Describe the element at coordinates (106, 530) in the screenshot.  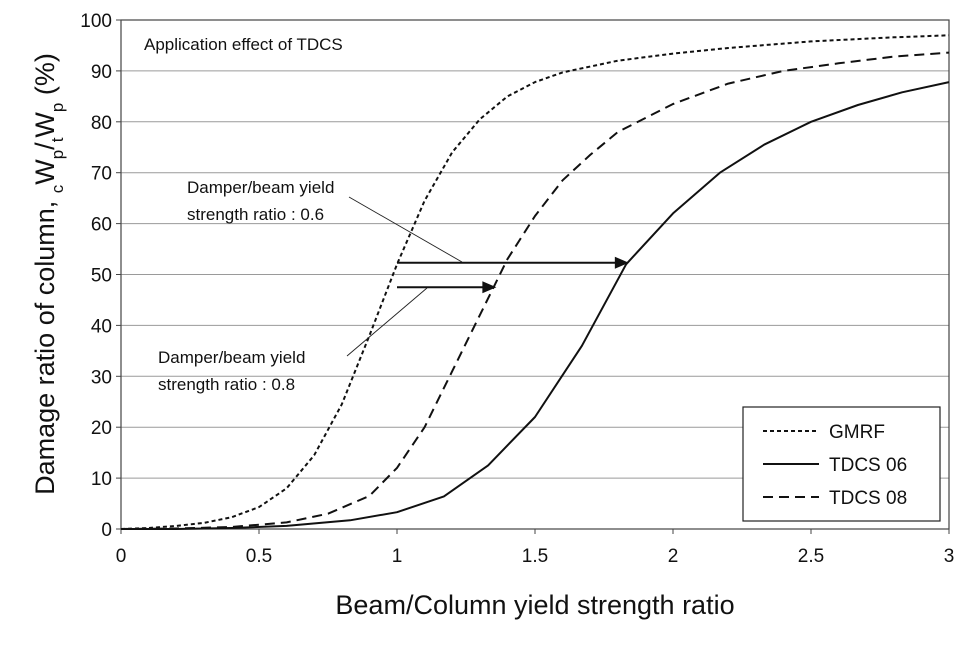
I see `y-tick-label: 0` at that location.